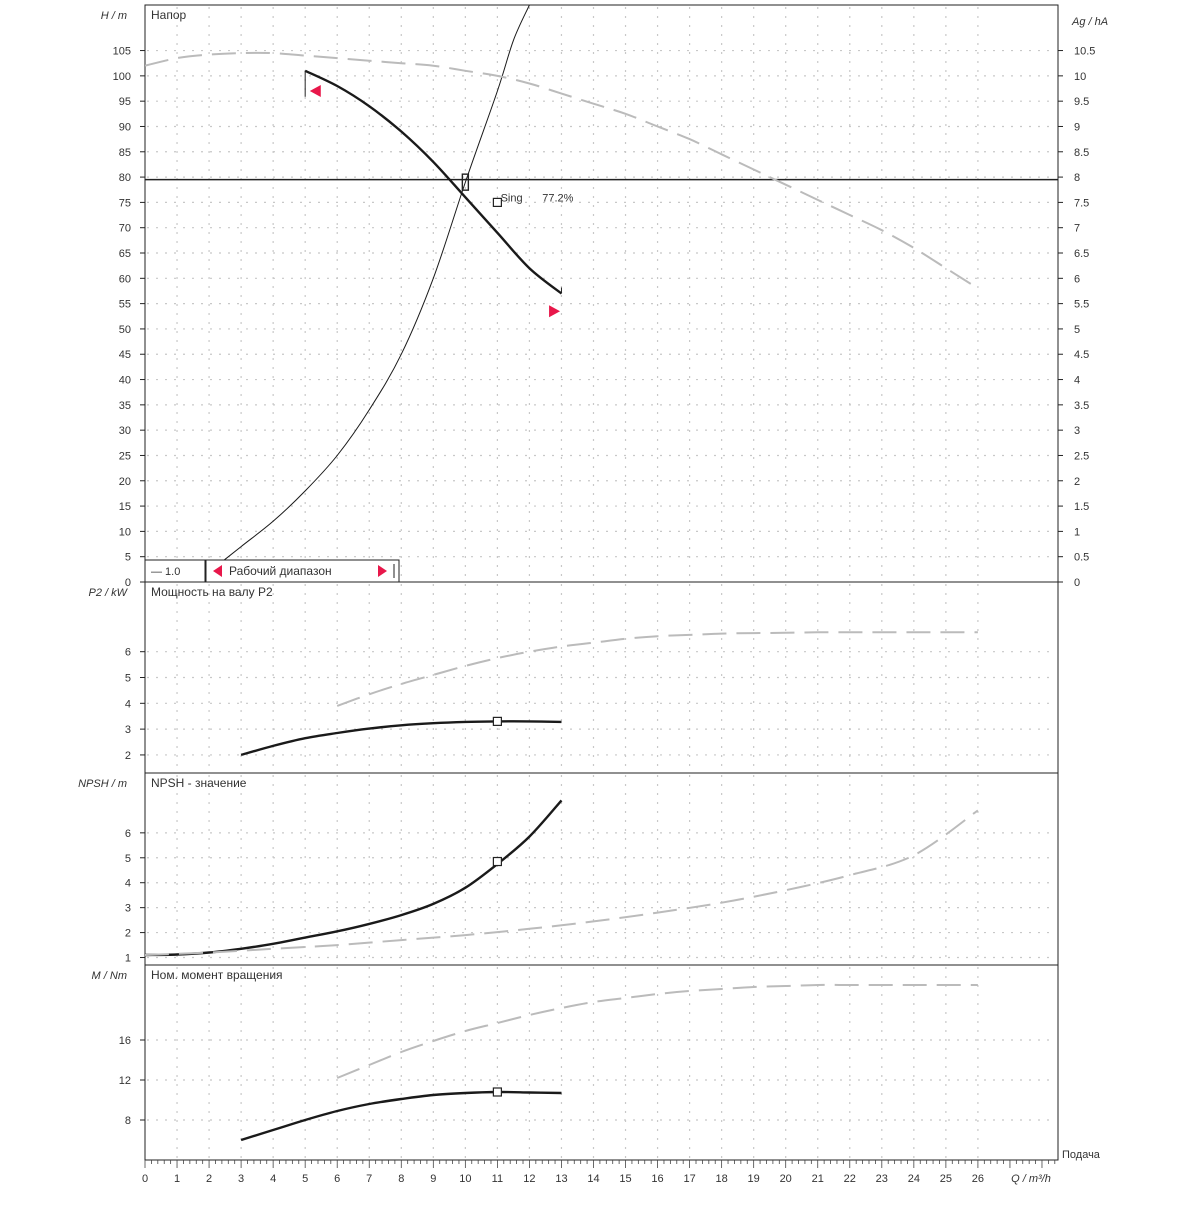 The width and height of the screenshot is (1200, 1205). What do you see at coordinates (1081, 305) in the screenshot?
I see `y2-tick-label: 5.5` at bounding box center [1081, 305].